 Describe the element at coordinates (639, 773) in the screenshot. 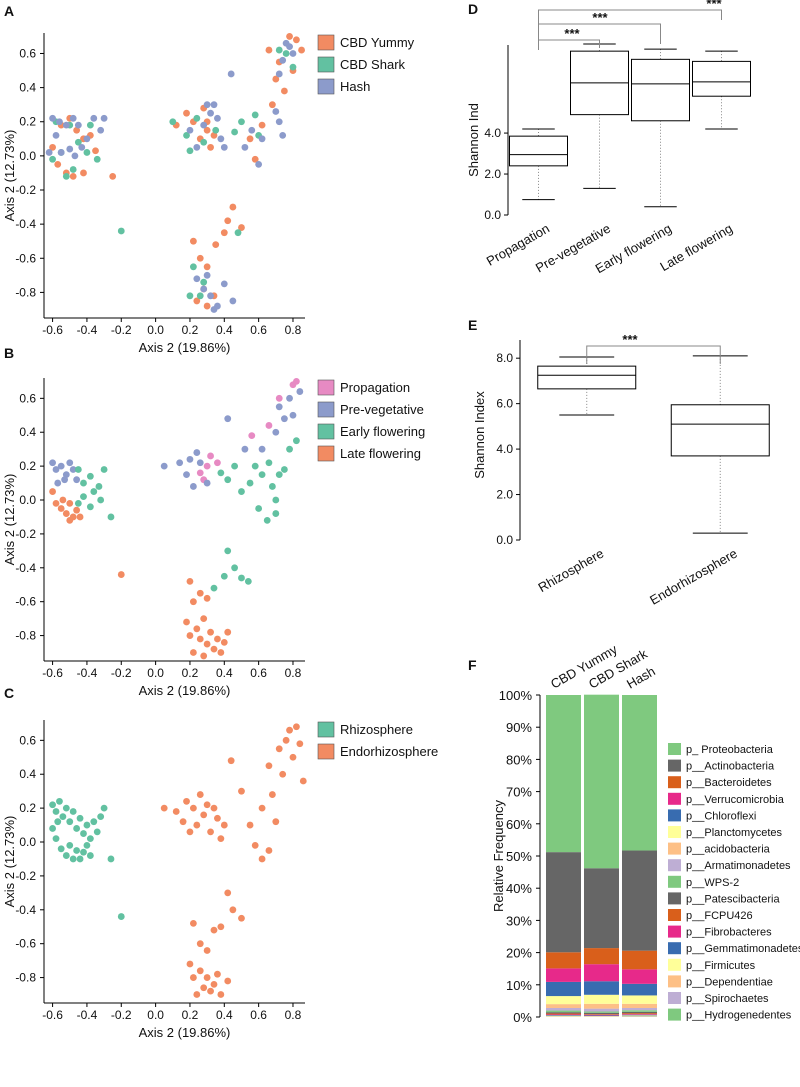

I see `bar-segment-p-proteobacteria` at that location.